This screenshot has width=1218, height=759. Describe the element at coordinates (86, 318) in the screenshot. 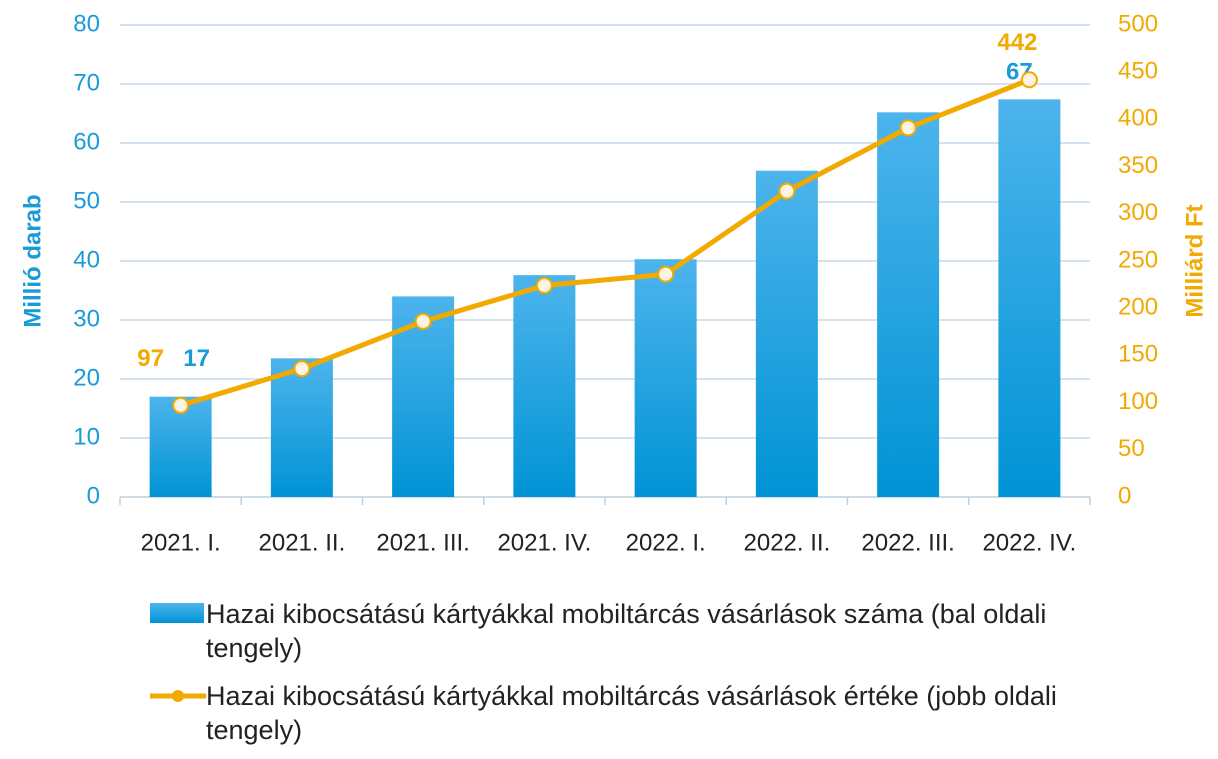

I see `y-tick-label: 30` at that location.